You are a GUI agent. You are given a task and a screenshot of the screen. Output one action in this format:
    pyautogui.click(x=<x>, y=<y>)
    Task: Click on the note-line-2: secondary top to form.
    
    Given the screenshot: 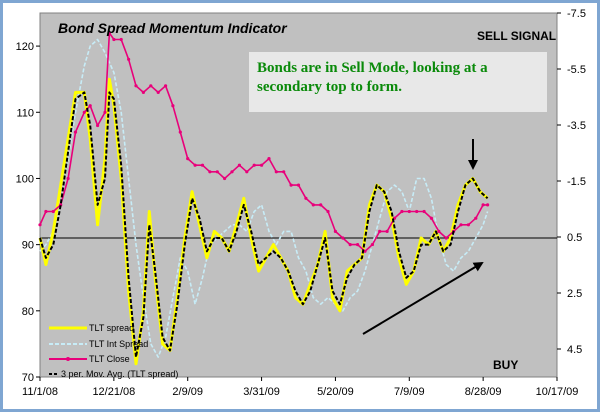 What is the action you would take?
    pyautogui.click(x=329, y=87)
    